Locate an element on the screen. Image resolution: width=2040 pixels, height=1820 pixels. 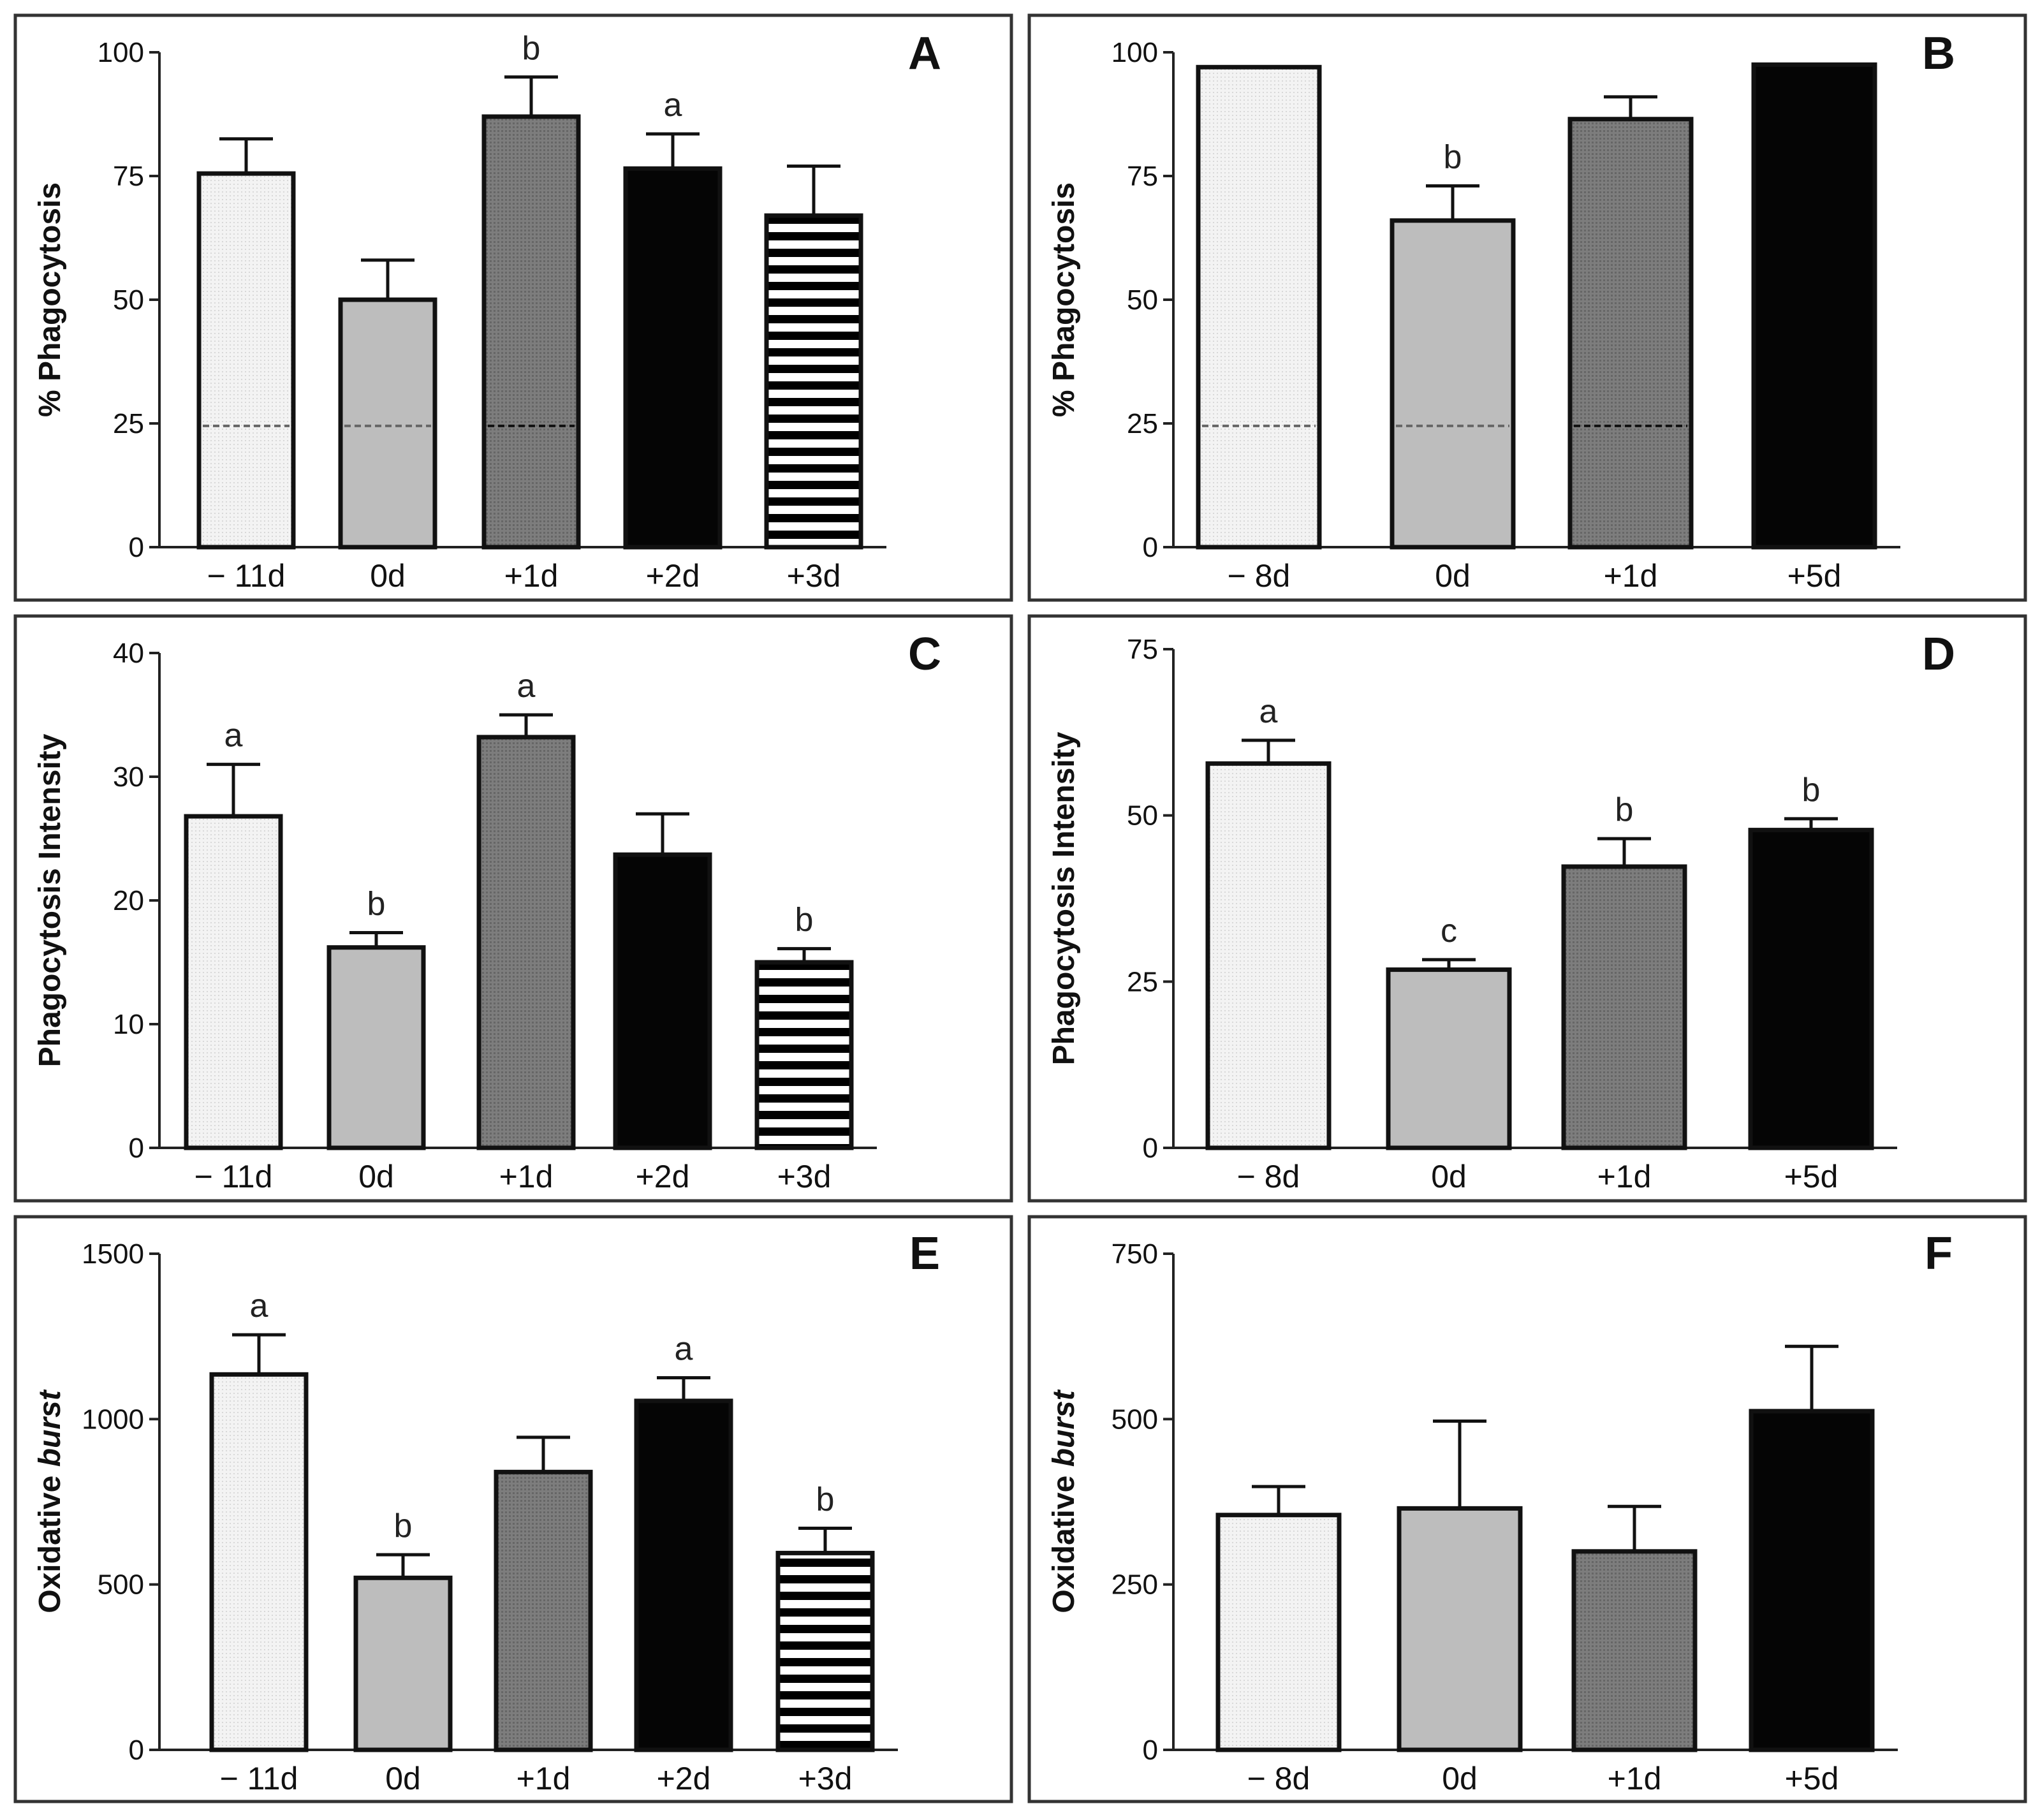
y-tick-label: 750 is located at coordinates (1135, 1254).